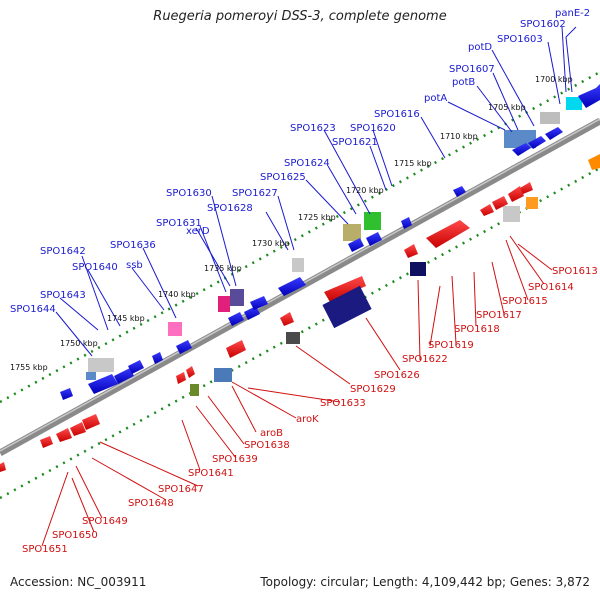 This screenshot has height=600, width=600. I want to click on gene-label: SPO1617, so click(499, 315).